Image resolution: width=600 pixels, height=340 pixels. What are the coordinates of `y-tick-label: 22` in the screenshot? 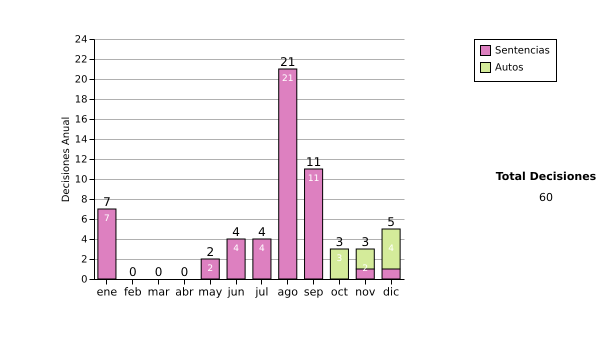 It's located at (81, 60).